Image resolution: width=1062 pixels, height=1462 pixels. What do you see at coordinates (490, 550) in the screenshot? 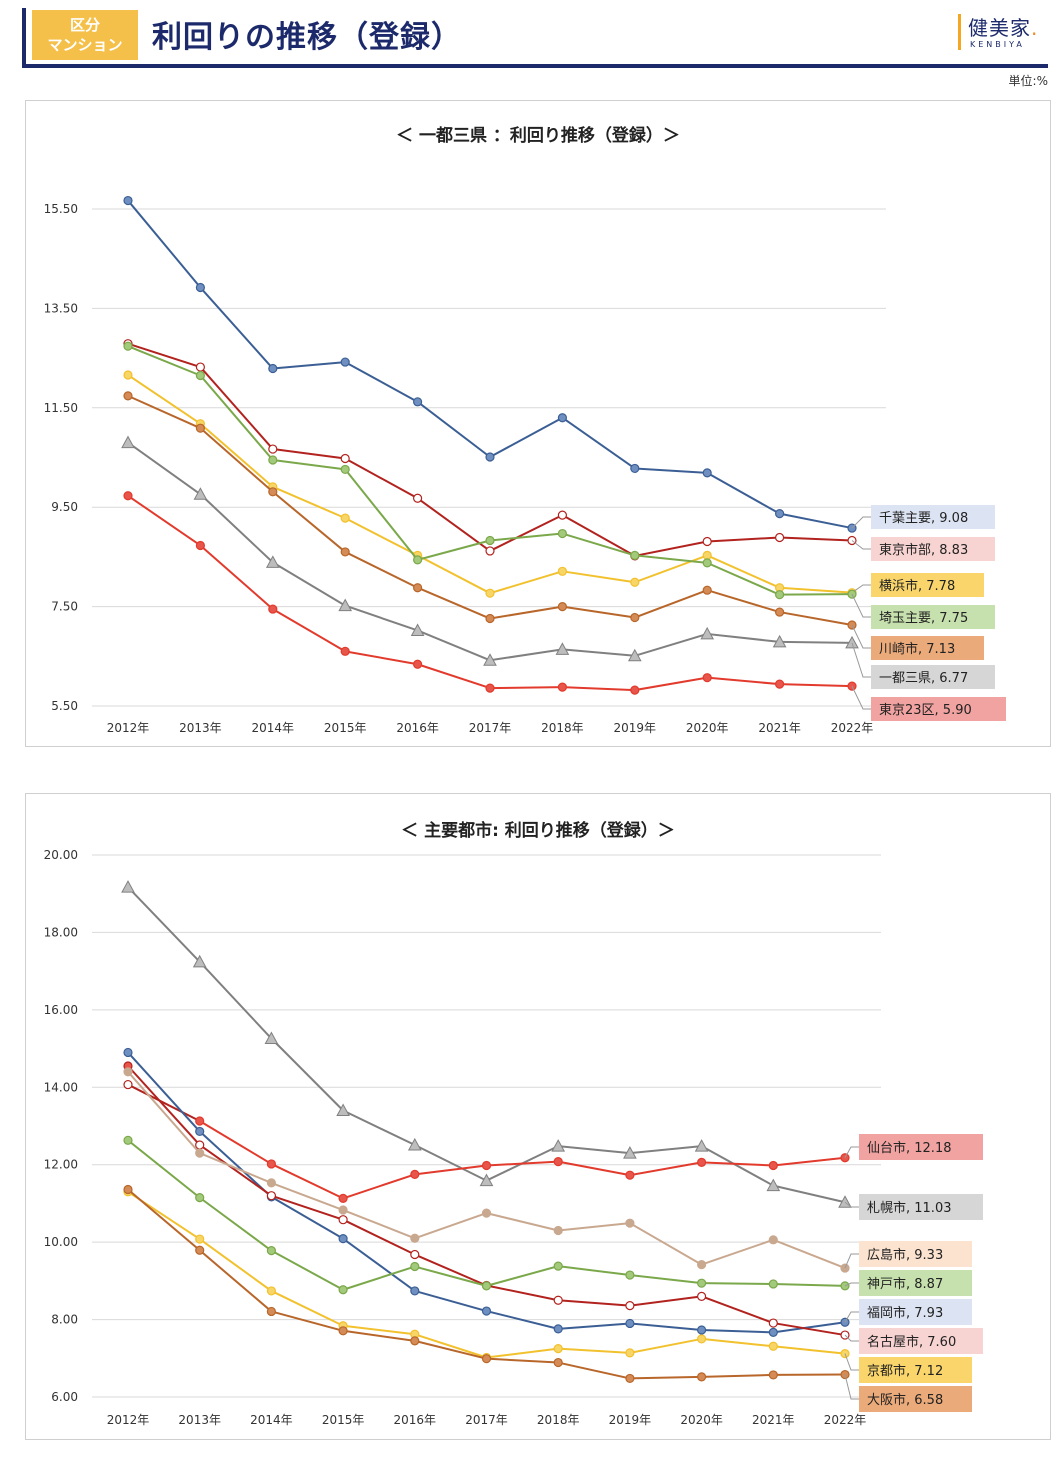
I see `series-一都三県` at bounding box center [490, 550].